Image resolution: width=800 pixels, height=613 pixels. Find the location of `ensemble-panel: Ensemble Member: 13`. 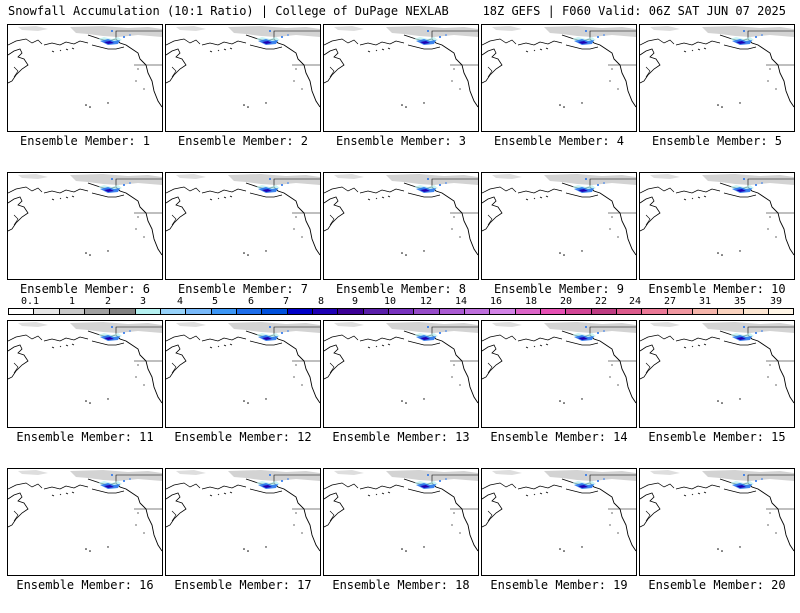

ensemble-panel: Ensemble Member: 13 is located at coordinates (402, 392).